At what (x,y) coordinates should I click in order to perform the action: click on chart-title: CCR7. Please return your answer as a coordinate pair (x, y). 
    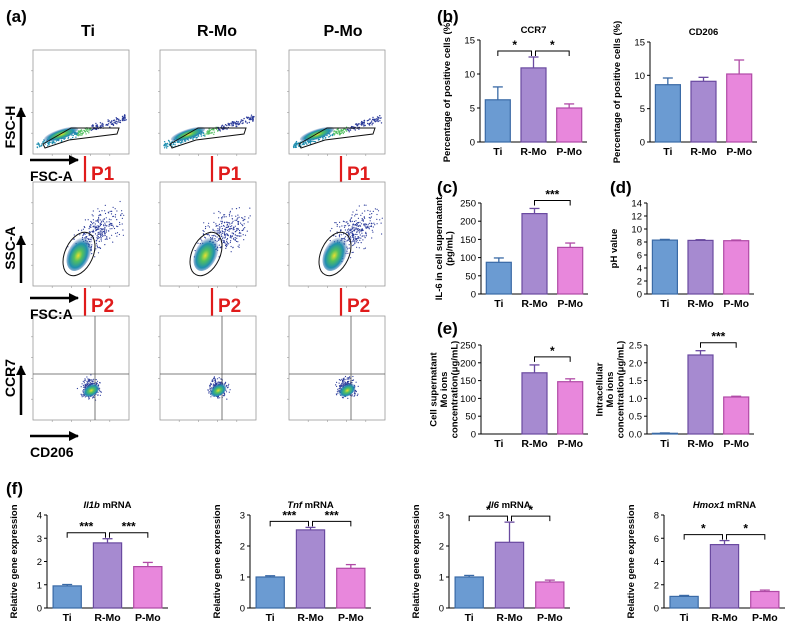
    Looking at the image, I should click on (534, 30).